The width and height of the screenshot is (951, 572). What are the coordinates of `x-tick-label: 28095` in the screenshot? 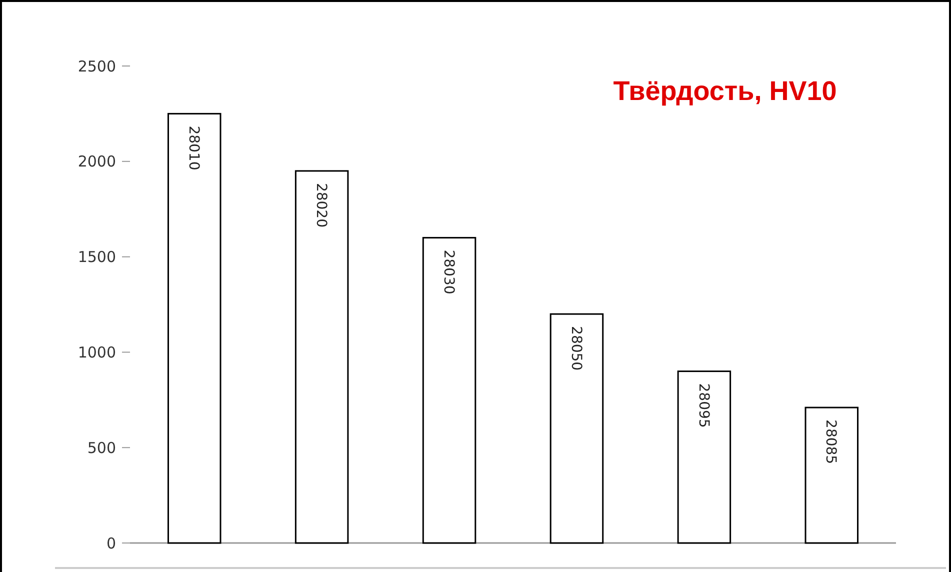 It's located at (703, 405).